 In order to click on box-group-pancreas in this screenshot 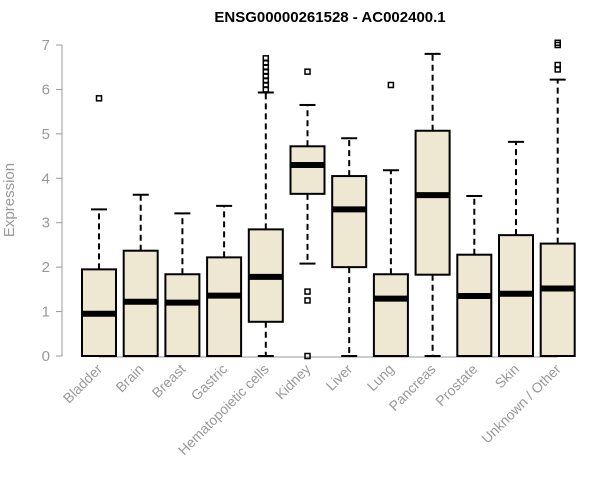, I will do `click(432, 204)`.